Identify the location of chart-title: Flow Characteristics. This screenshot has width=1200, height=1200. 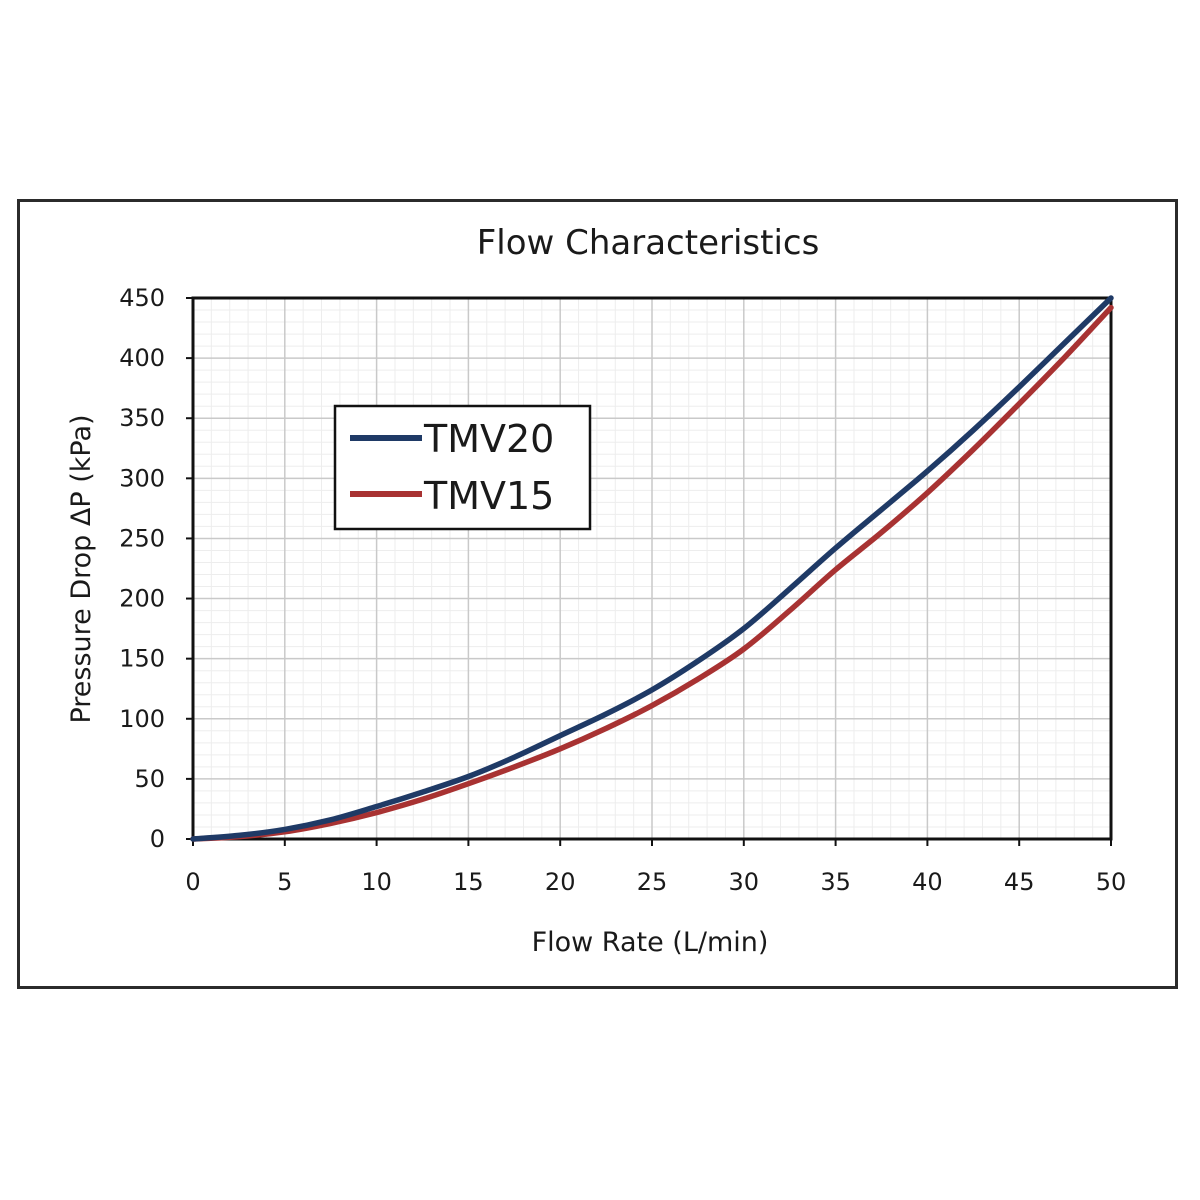
(648, 243).